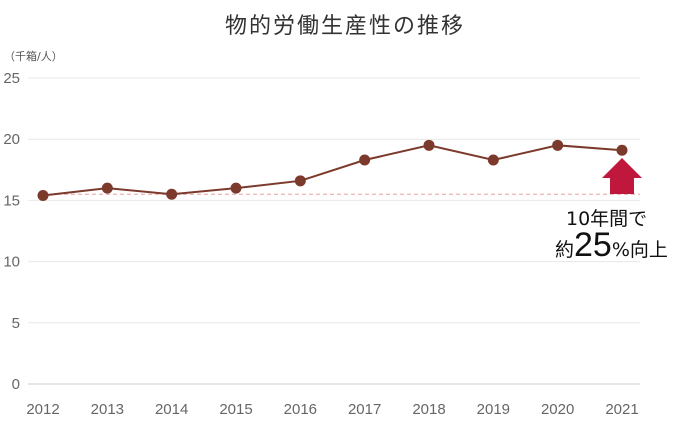 The width and height of the screenshot is (690, 428). Describe the element at coordinates (11, 200) in the screenshot. I see `y-tick-label-15: 15` at that location.